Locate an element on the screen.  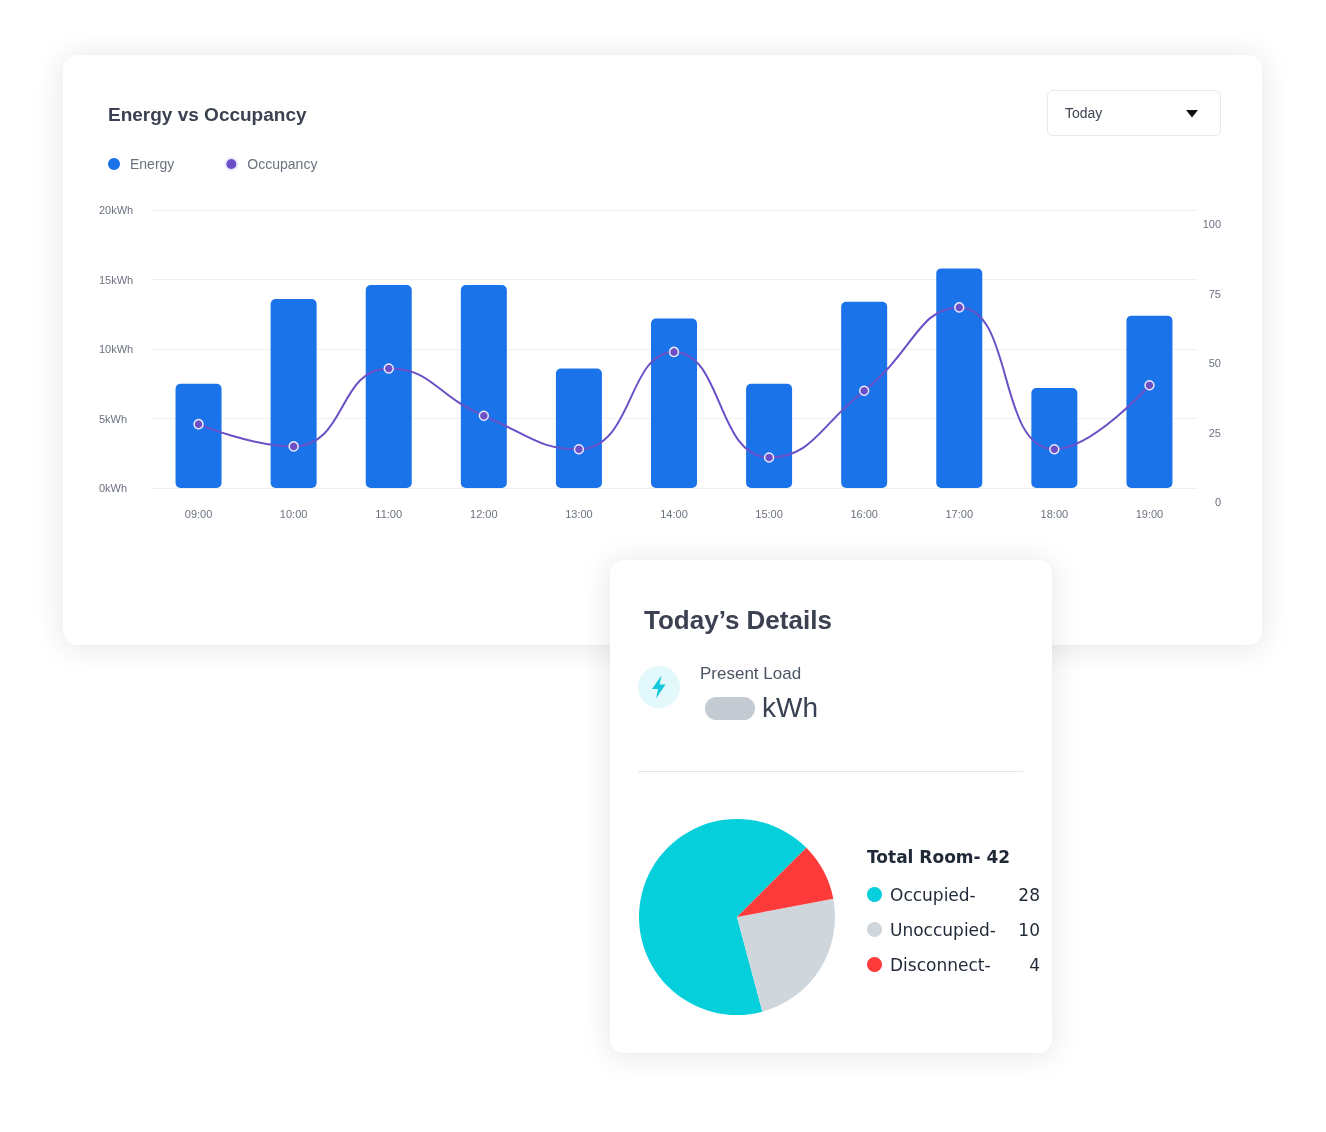
y2-tick-label: 0 is located at coordinates (1217, 502).